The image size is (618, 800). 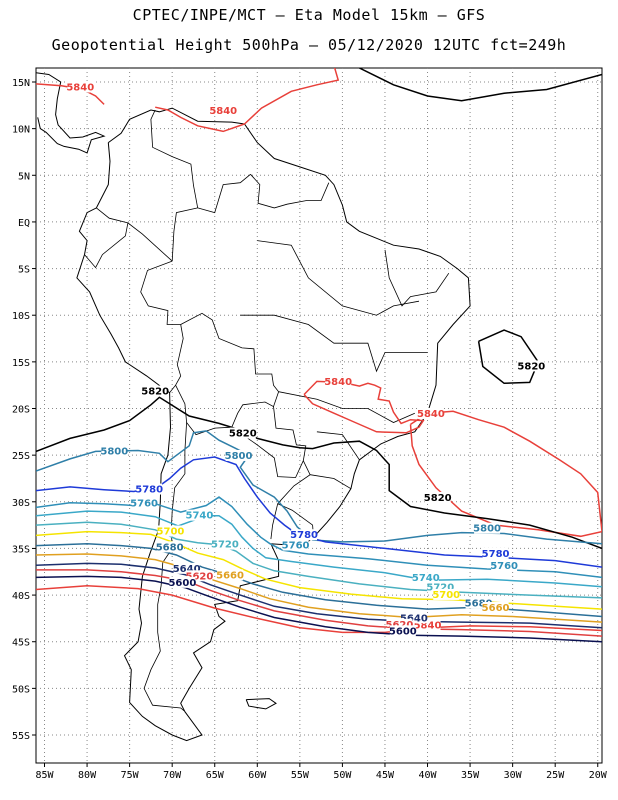 I want to click on border-venezuela-brazil, so click(x=224, y=193).